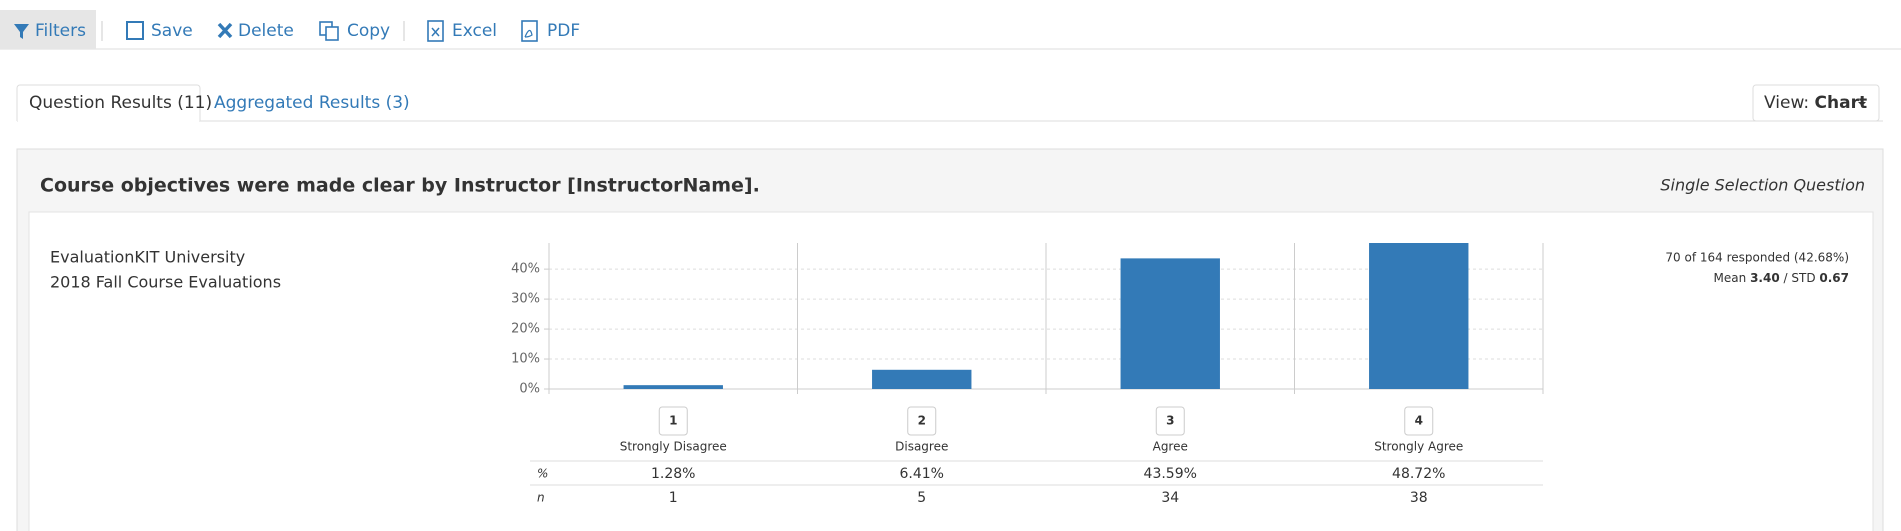 This screenshot has height=531, width=1901. I want to click on y-tick-label: 30%, so click(525, 299).